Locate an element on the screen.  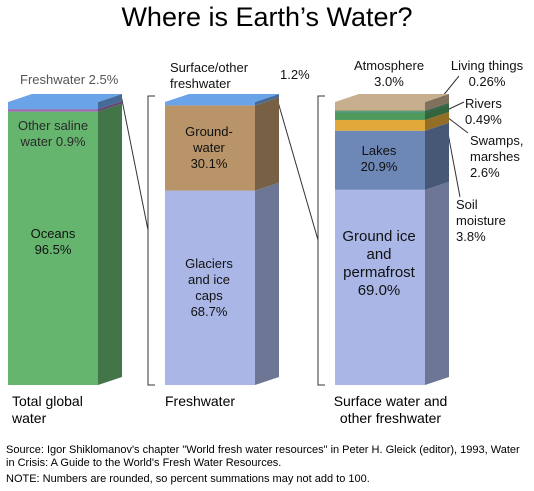
segment-name: Other saline water is located at coordinates (53, 133).